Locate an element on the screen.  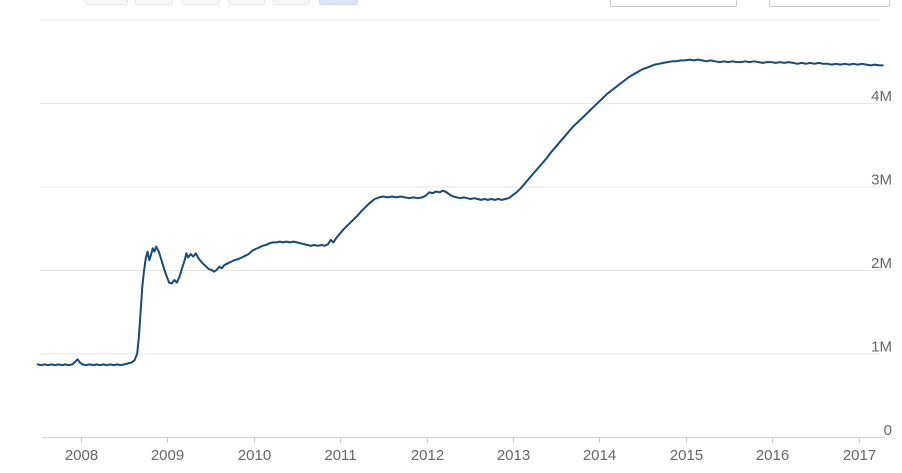
y-tick-label: 3M is located at coordinates (881, 180).